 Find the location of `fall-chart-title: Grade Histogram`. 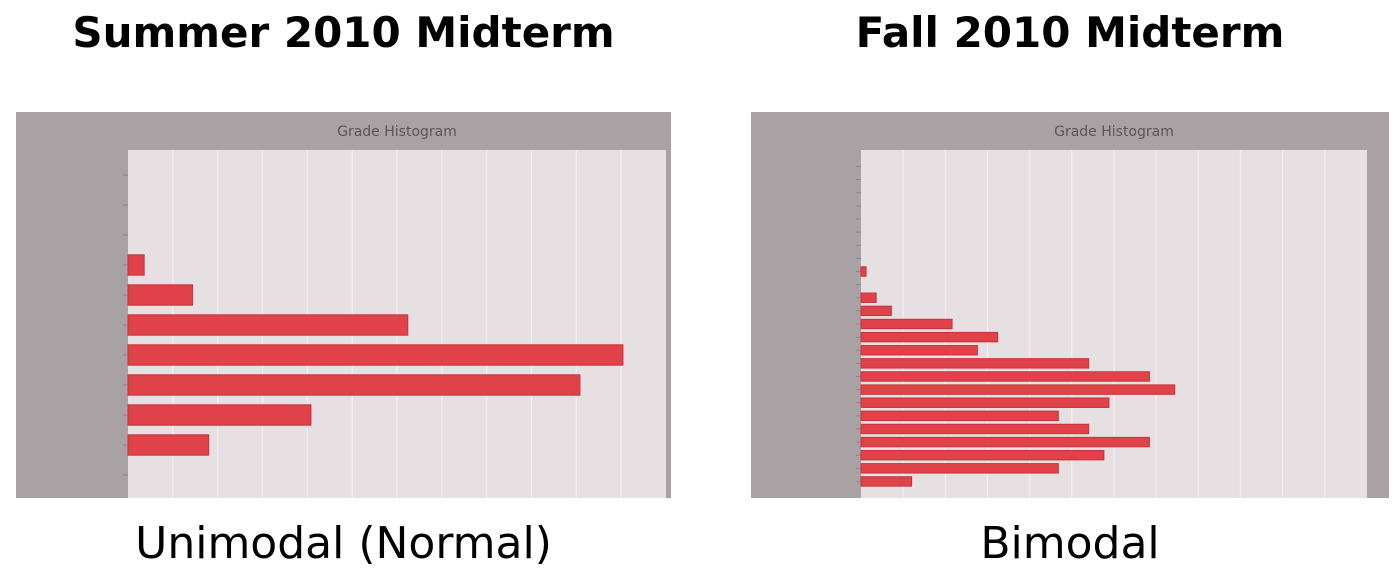

fall-chart-title: Grade Histogram is located at coordinates (1114, 132).